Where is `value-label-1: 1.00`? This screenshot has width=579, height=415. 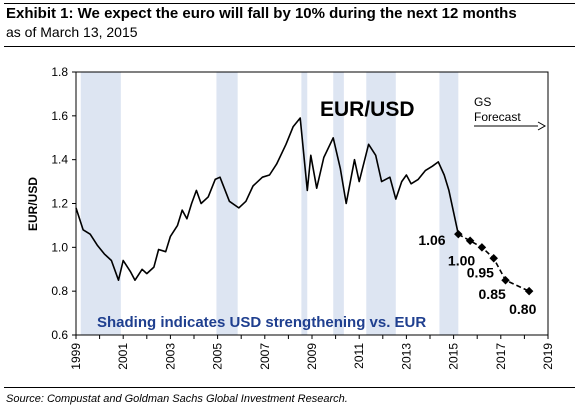 value-label-1: 1.00 is located at coordinates (461, 260).